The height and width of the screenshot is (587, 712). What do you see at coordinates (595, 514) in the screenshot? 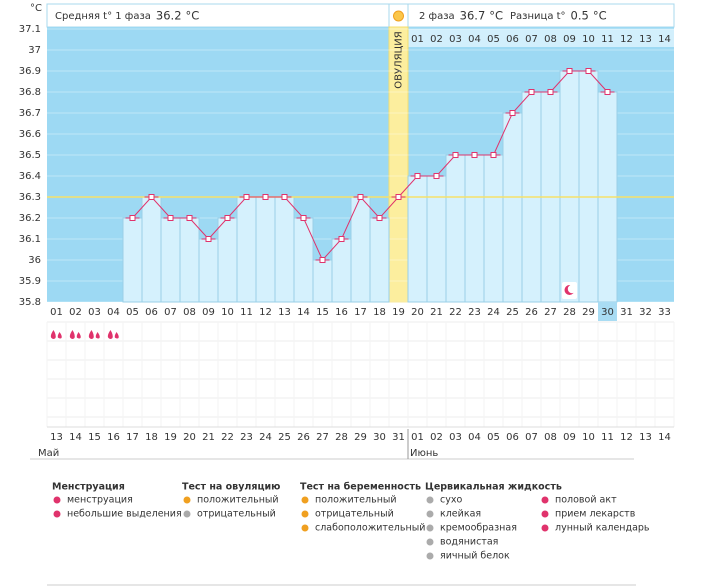
I see `legend-item: прием лекарств` at bounding box center [595, 514].